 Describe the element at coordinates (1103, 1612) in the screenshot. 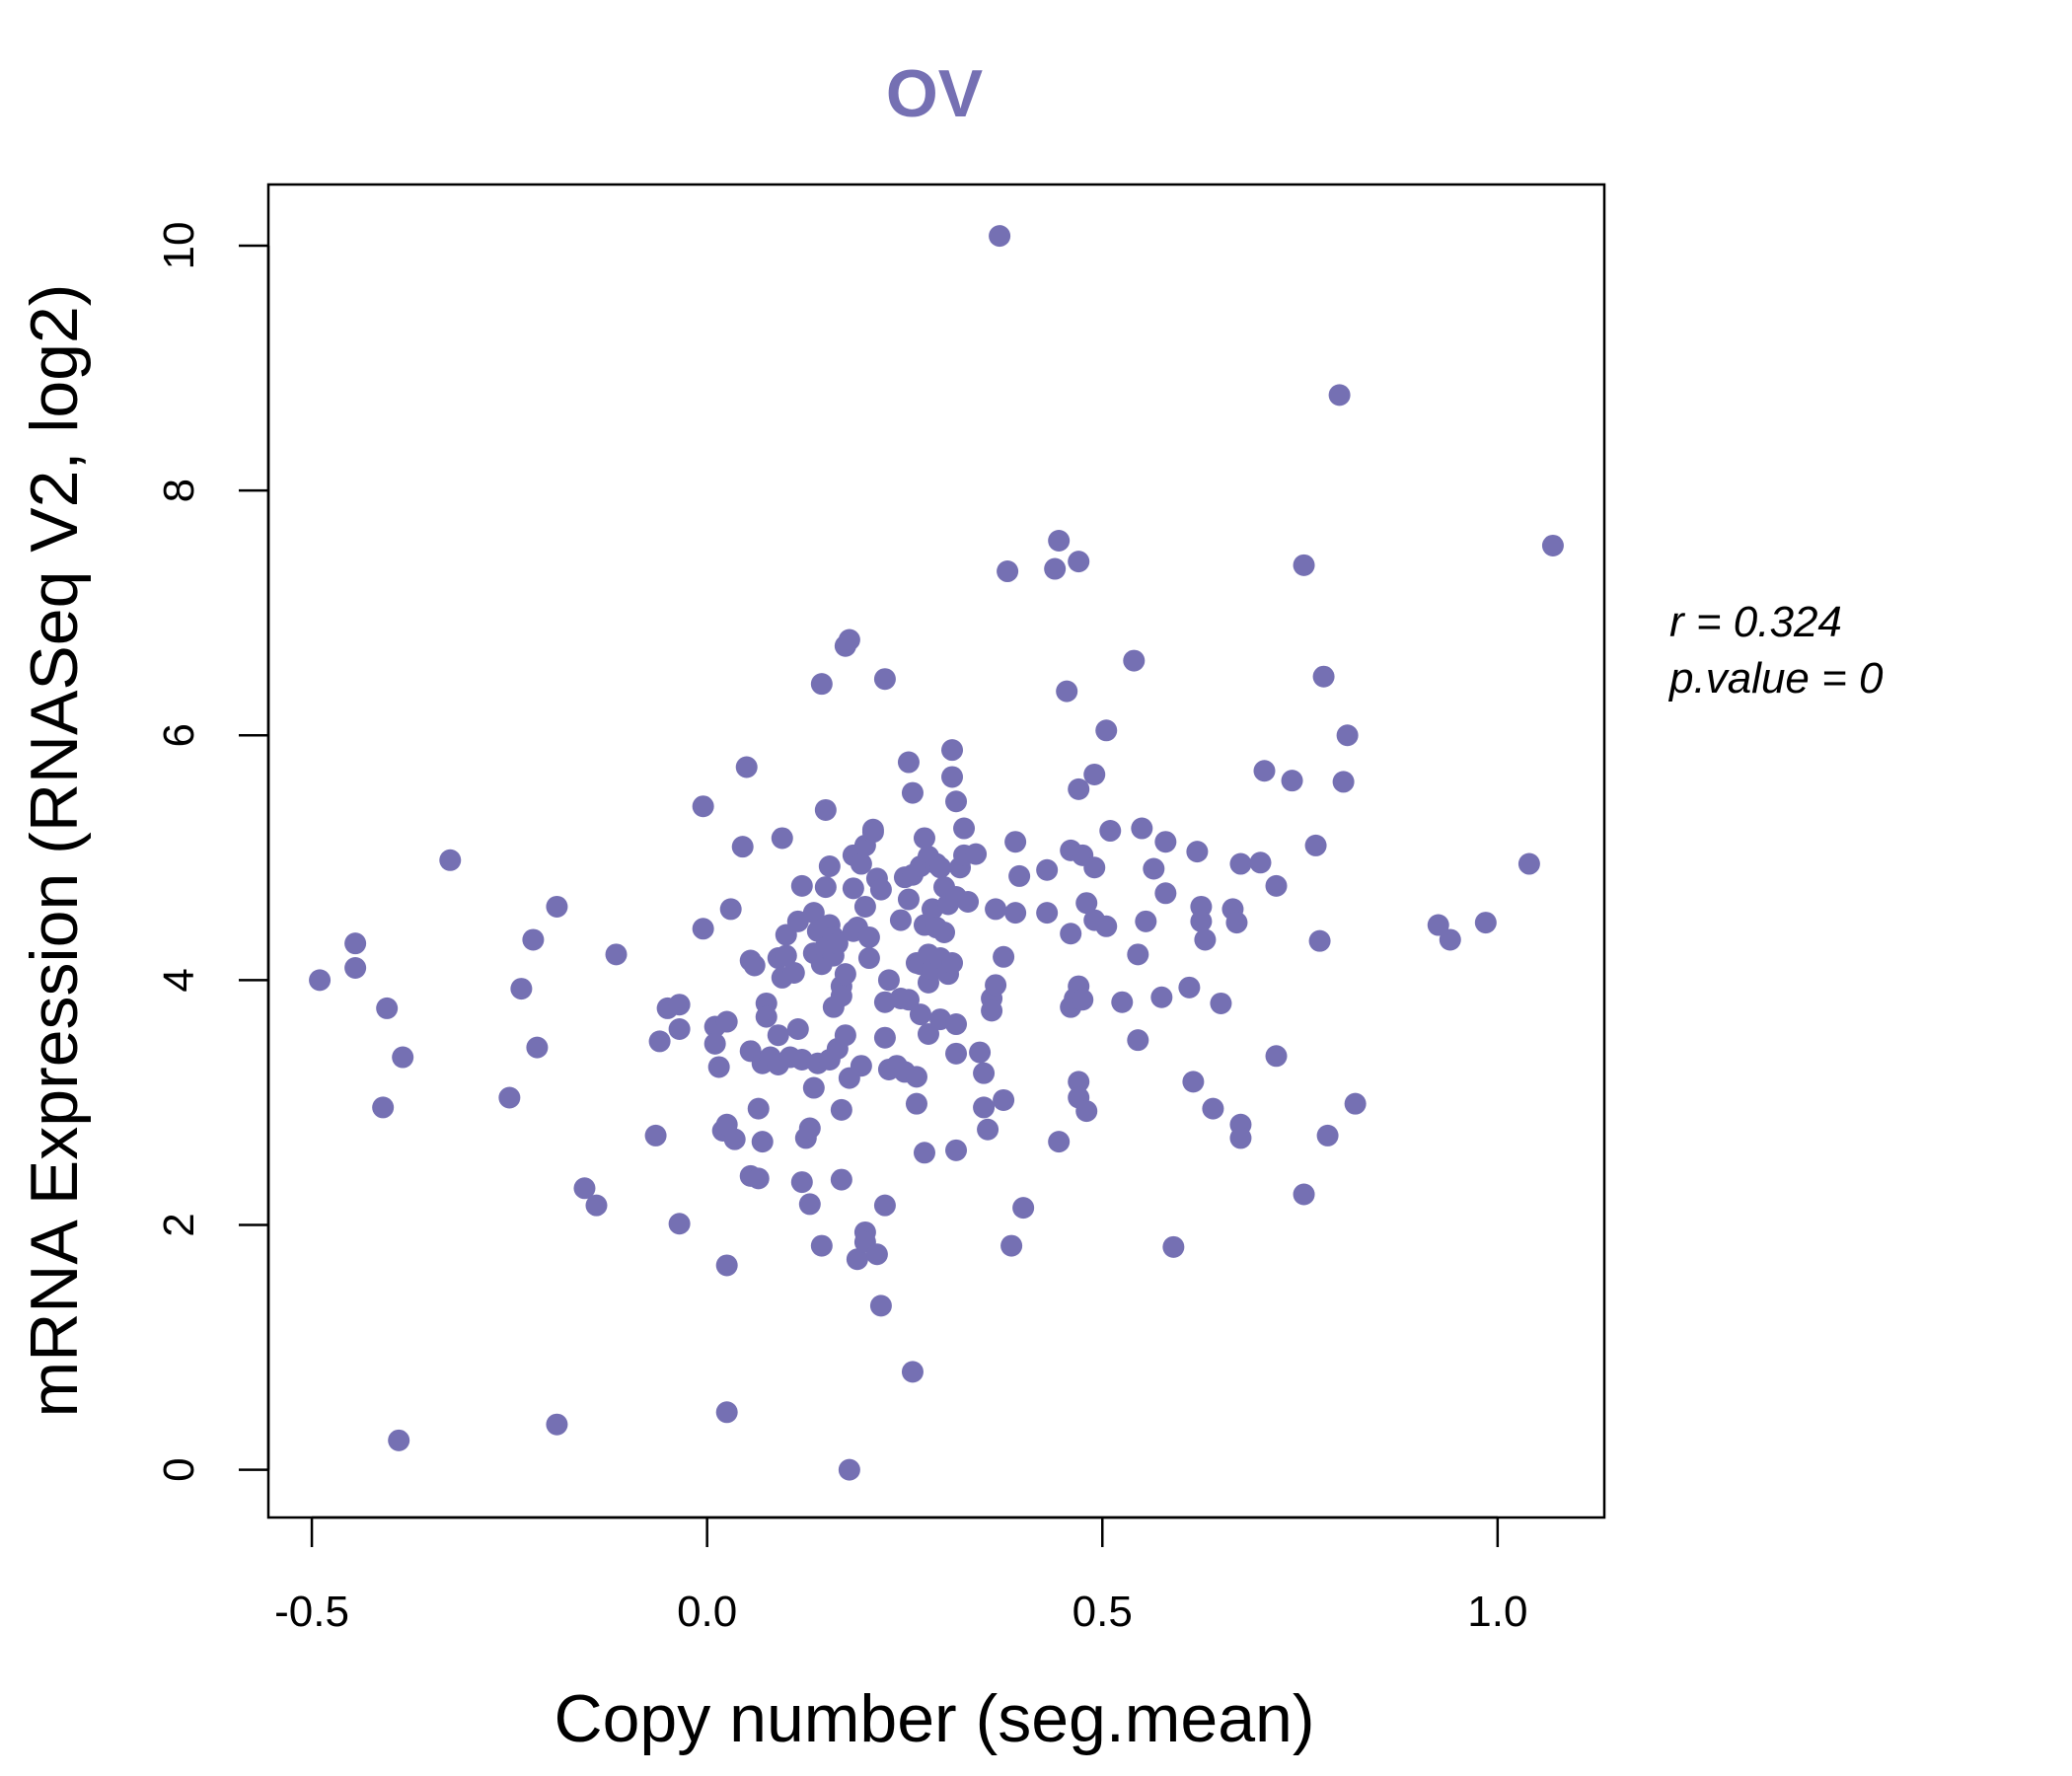

I see `x-tick-label: 0.5` at that location.